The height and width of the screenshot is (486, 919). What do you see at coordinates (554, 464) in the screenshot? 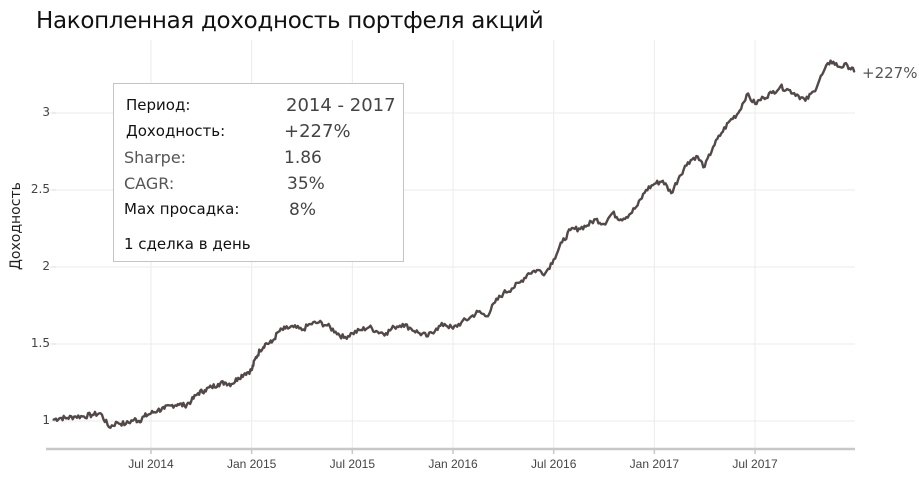
I see `x-tick-label: Jul 2016` at bounding box center [554, 464].